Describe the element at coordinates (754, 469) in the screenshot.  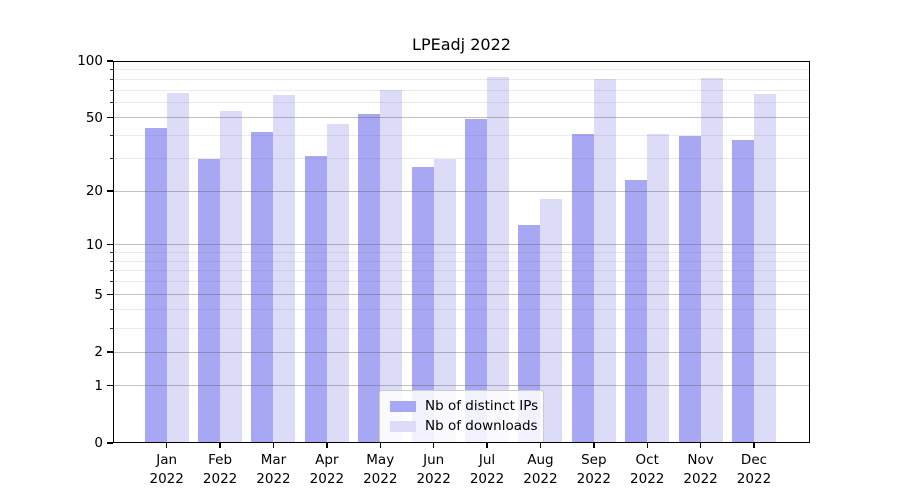
I see `x-axis-tick-label: Dec 2022` at that location.